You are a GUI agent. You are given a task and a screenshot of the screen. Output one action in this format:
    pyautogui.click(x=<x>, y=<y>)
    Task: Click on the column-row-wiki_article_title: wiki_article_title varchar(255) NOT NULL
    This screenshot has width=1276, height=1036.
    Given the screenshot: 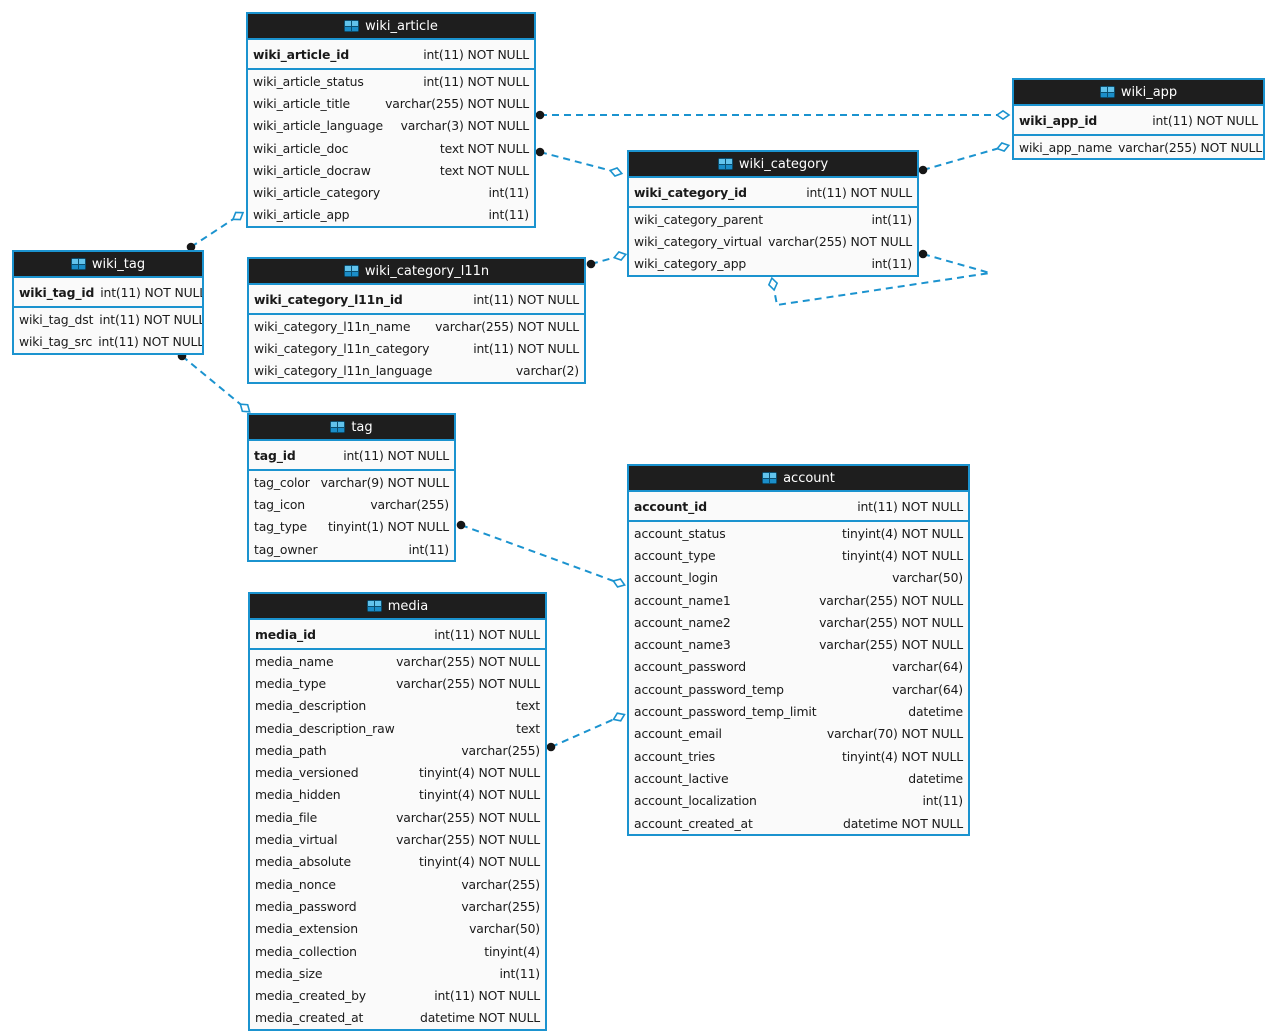 What is the action you would take?
    pyautogui.click(x=391, y=103)
    